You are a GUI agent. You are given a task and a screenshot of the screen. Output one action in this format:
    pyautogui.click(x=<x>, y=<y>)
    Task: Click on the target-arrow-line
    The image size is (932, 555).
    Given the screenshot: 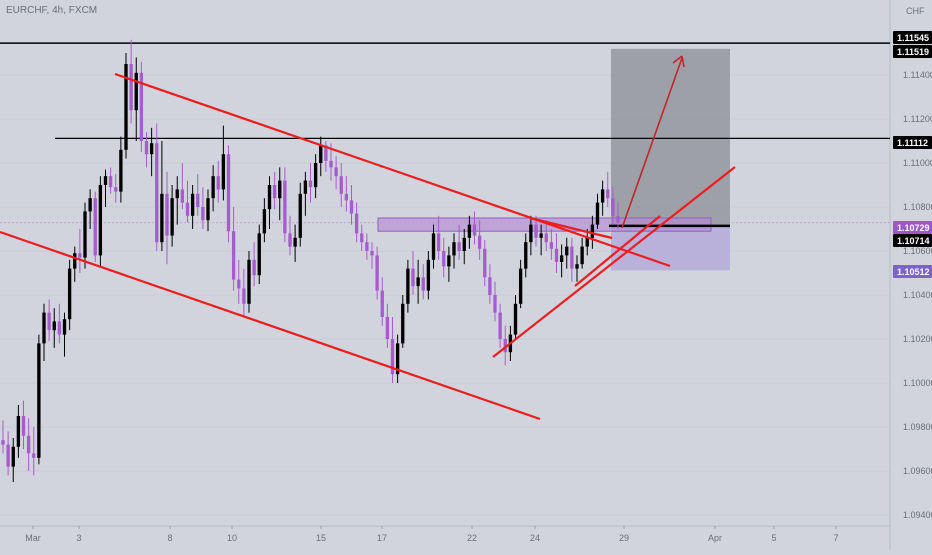 What is the action you would take?
    pyautogui.click(x=652, y=143)
    